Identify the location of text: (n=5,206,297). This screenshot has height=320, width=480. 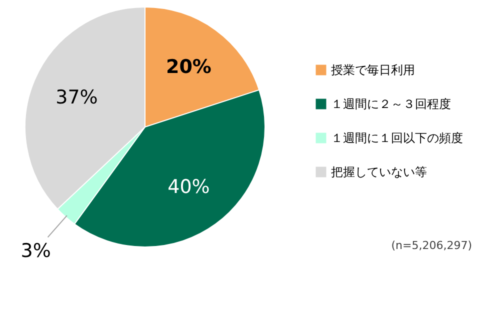
(431, 245).